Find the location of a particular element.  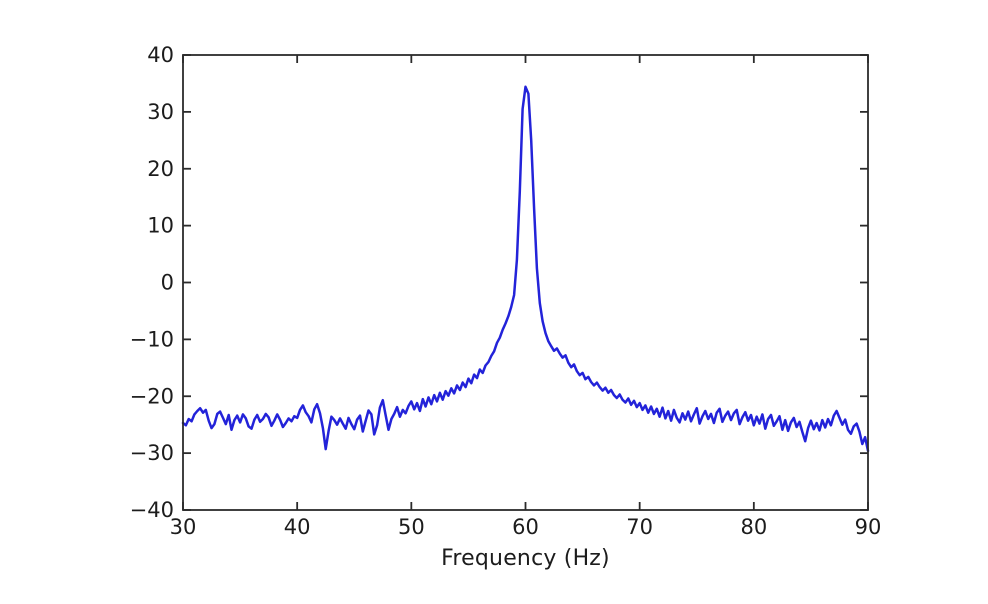

x-tick-label: 60 is located at coordinates (525, 527).